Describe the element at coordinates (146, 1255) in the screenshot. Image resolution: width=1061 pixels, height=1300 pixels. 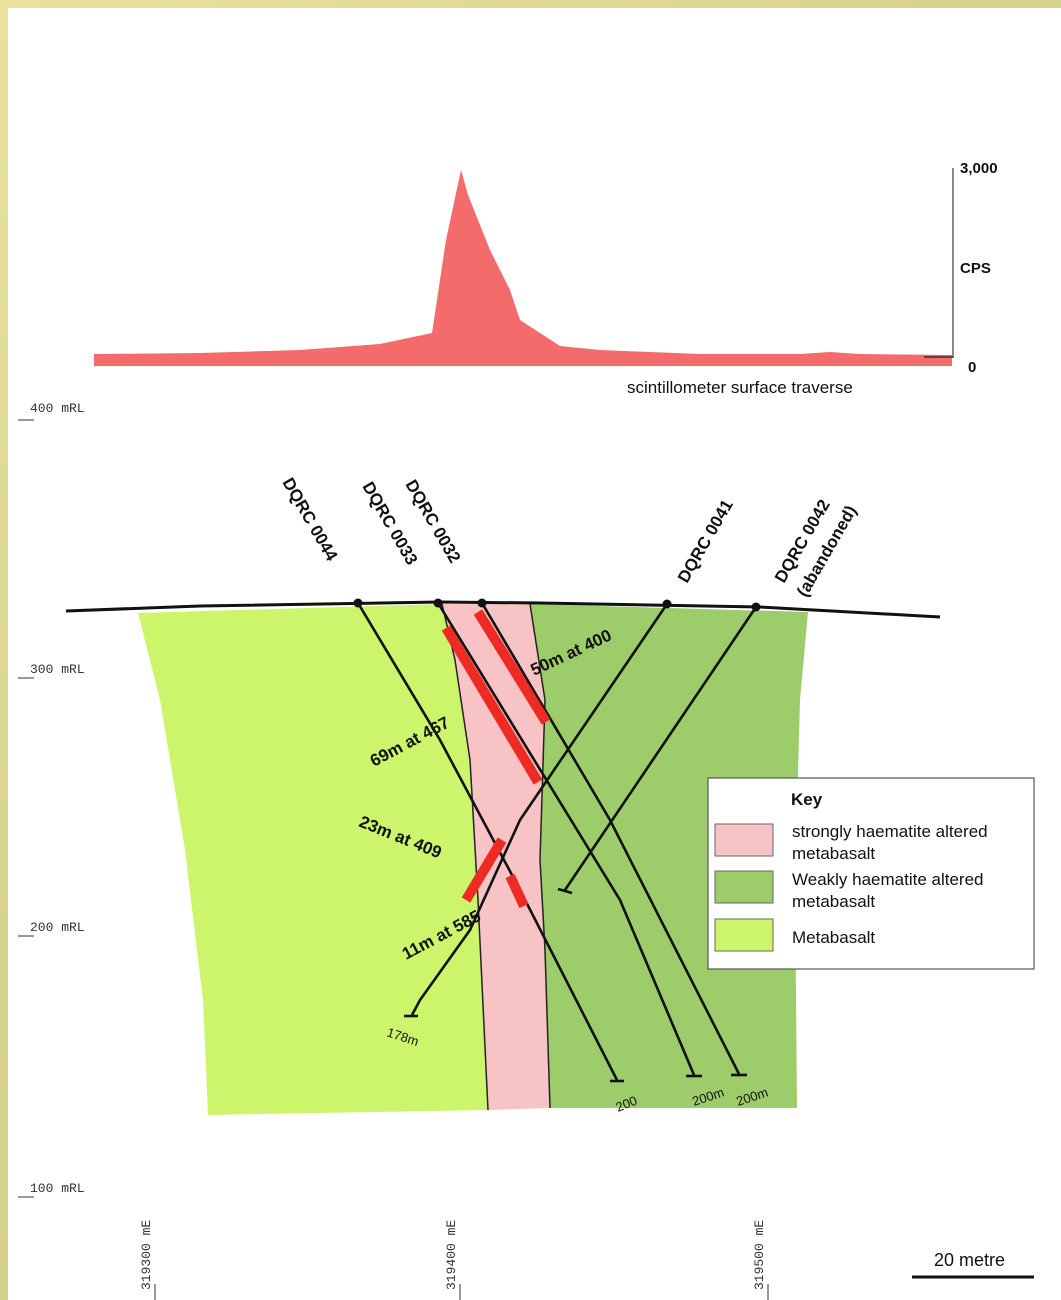
I see `easting-label: 319300 mE` at that location.